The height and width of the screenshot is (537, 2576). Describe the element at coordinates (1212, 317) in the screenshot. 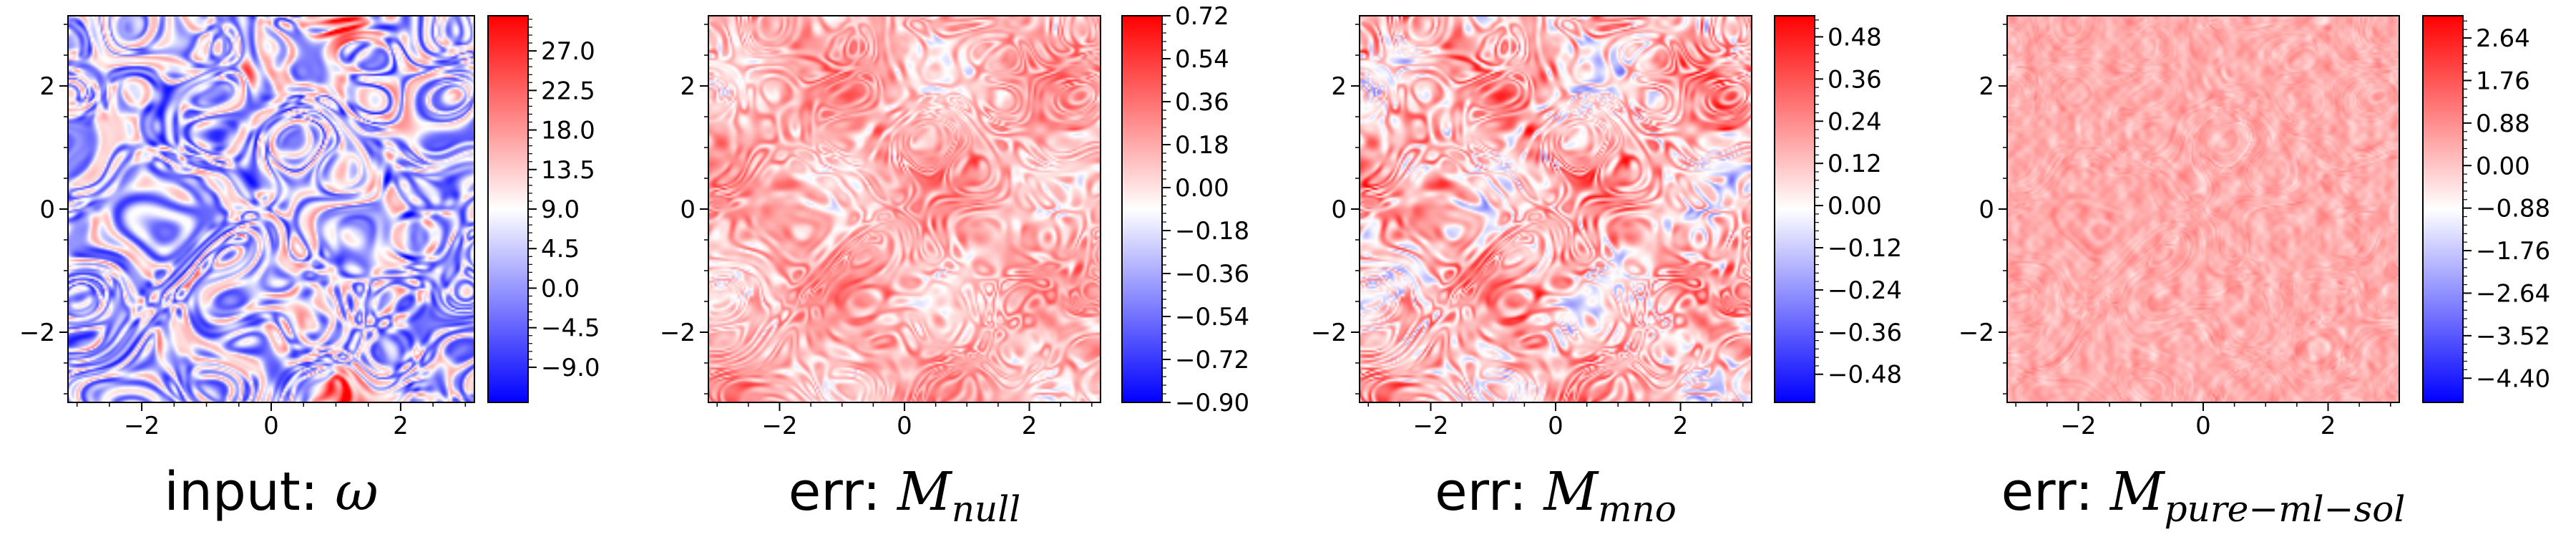

I see `colorbar-tick-label: −0.54` at that location.